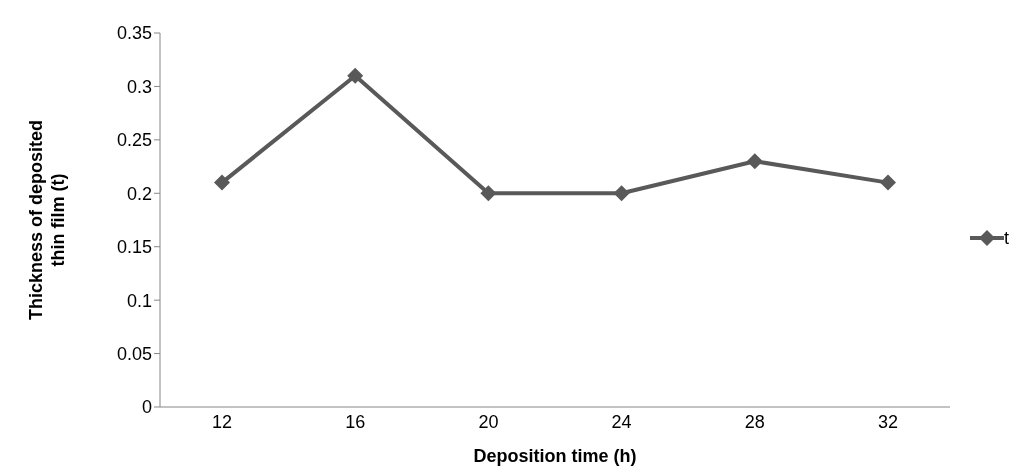 The height and width of the screenshot is (472, 1027). Describe the element at coordinates (754, 421) in the screenshot. I see `x-tick-label: 28` at that location.